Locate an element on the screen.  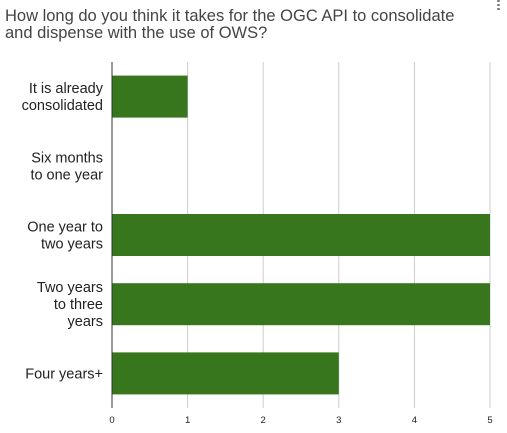
category-label: One year to two years is located at coordinates (65, 236).